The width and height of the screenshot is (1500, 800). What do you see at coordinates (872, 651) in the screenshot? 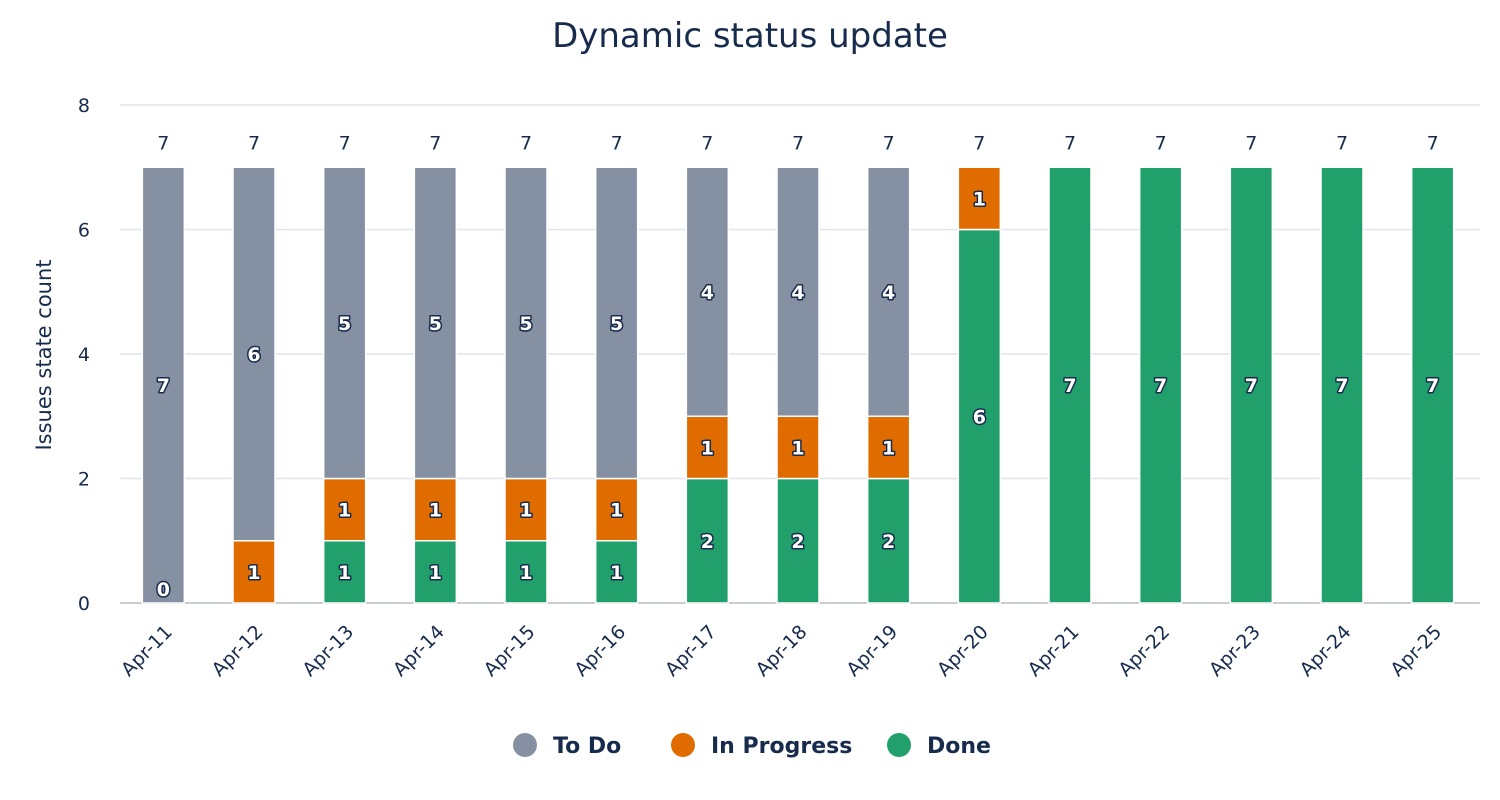
I see `x-tick-label: Apr-19` at bounding box center [872, 651].